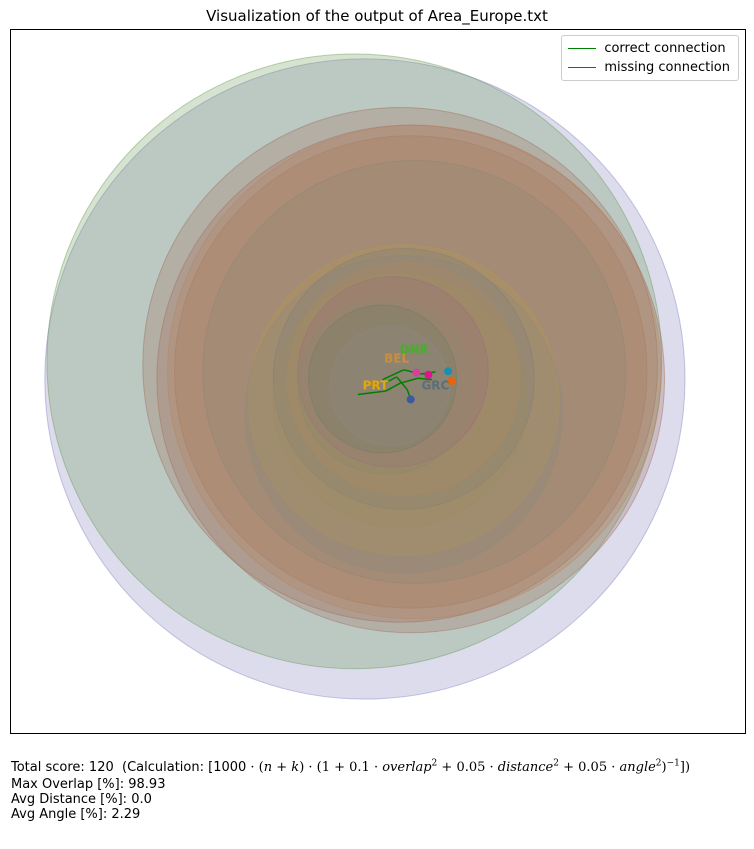  What do you see at coordinates (396, 359) in the screenshot?
I see `country-label-1: BEL` at bounding box center [396, 359].